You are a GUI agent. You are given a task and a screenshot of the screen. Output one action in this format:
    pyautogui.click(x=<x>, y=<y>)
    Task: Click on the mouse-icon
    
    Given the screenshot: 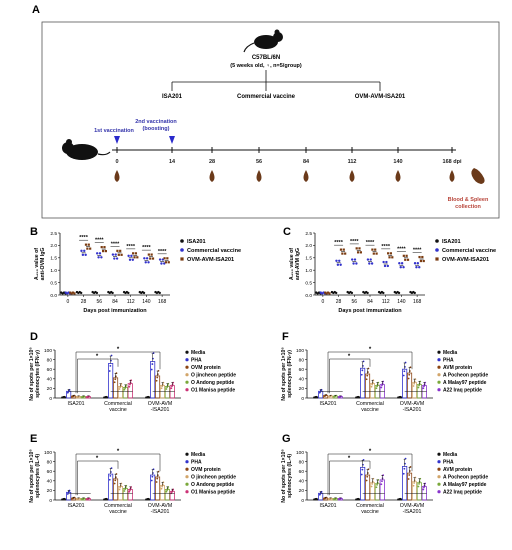 What is the action you would take?
    pyautogui.click(x=86, y=149)
    